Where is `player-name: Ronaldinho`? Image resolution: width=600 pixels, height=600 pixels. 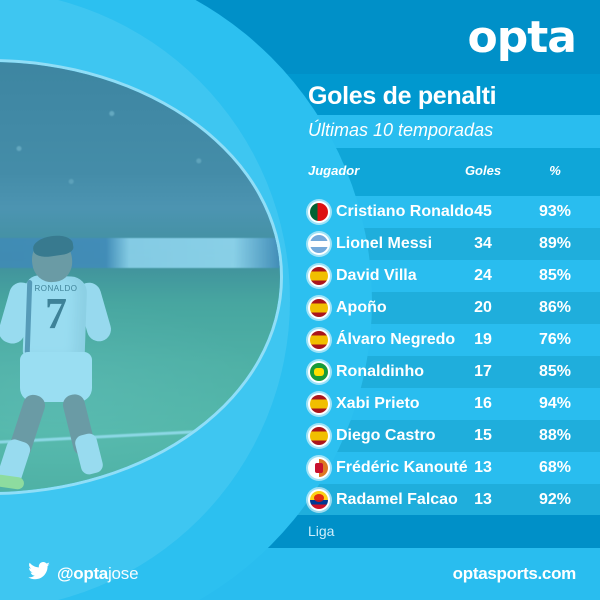 player-name: Ronaldinho is located at coordinates (380, 371).